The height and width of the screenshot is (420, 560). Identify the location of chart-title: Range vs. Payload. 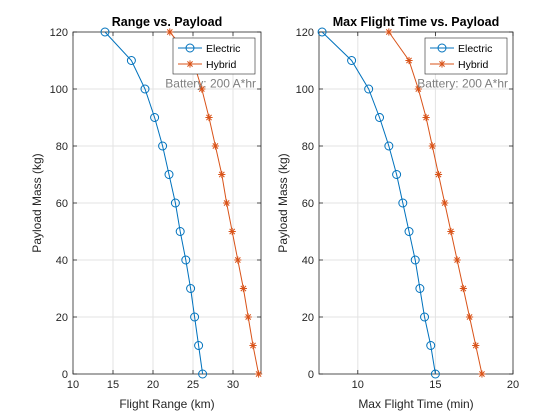
(167, 22).